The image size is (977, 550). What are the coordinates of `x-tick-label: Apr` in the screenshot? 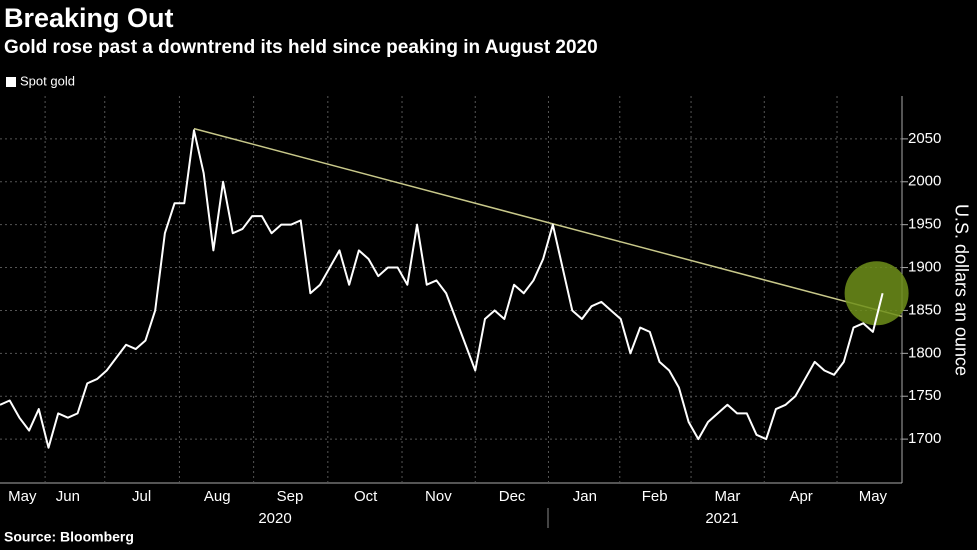 It's located at (800, 496).